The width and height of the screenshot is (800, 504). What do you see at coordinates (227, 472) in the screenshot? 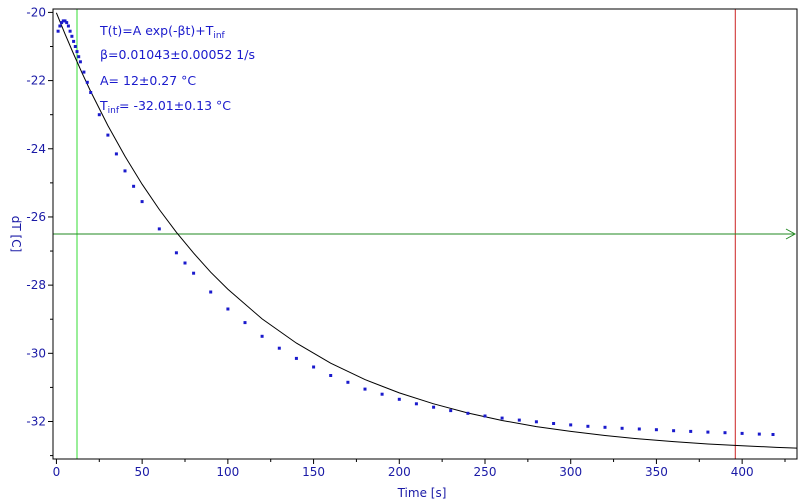
I see `x-tick-label: 100` at bounding box center [227, 472].